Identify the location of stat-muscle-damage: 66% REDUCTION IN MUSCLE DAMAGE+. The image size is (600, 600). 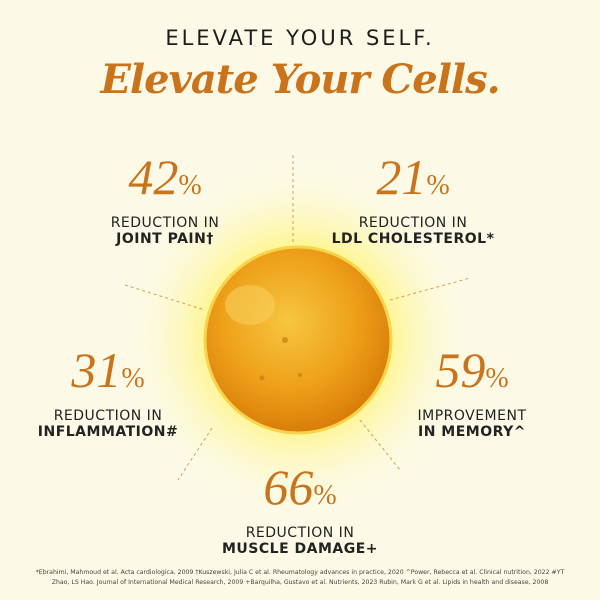
(300, 509).